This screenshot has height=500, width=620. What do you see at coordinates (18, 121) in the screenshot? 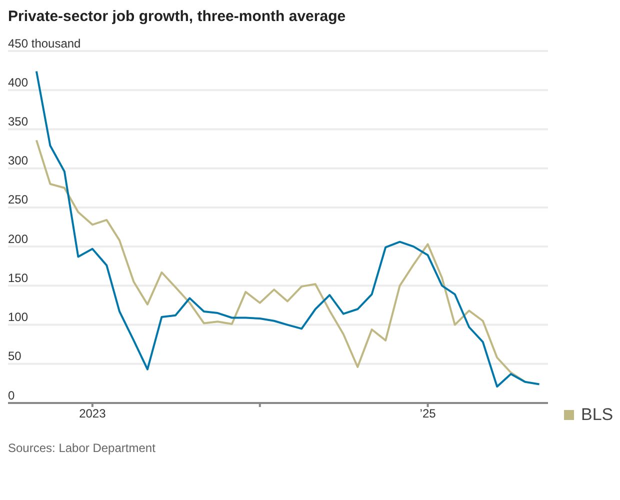
I see `y-tick-label: 350` at bounding box center [18, 121].